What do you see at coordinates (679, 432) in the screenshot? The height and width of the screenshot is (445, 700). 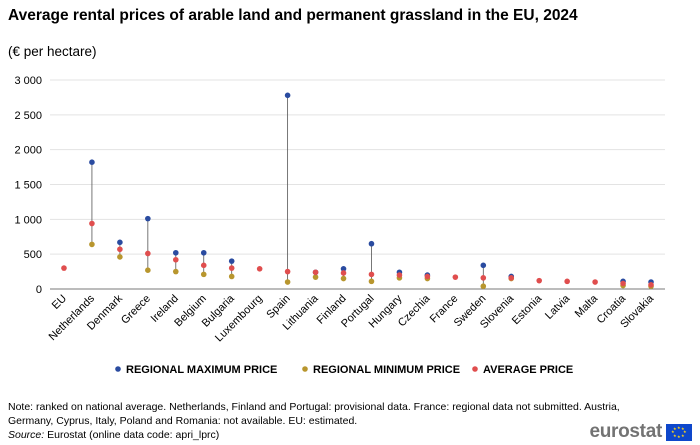 I see `eu-flag-icon: ★ ★ ★ ★ ★ ★ ★ ★` at bounding box center [679, 432].